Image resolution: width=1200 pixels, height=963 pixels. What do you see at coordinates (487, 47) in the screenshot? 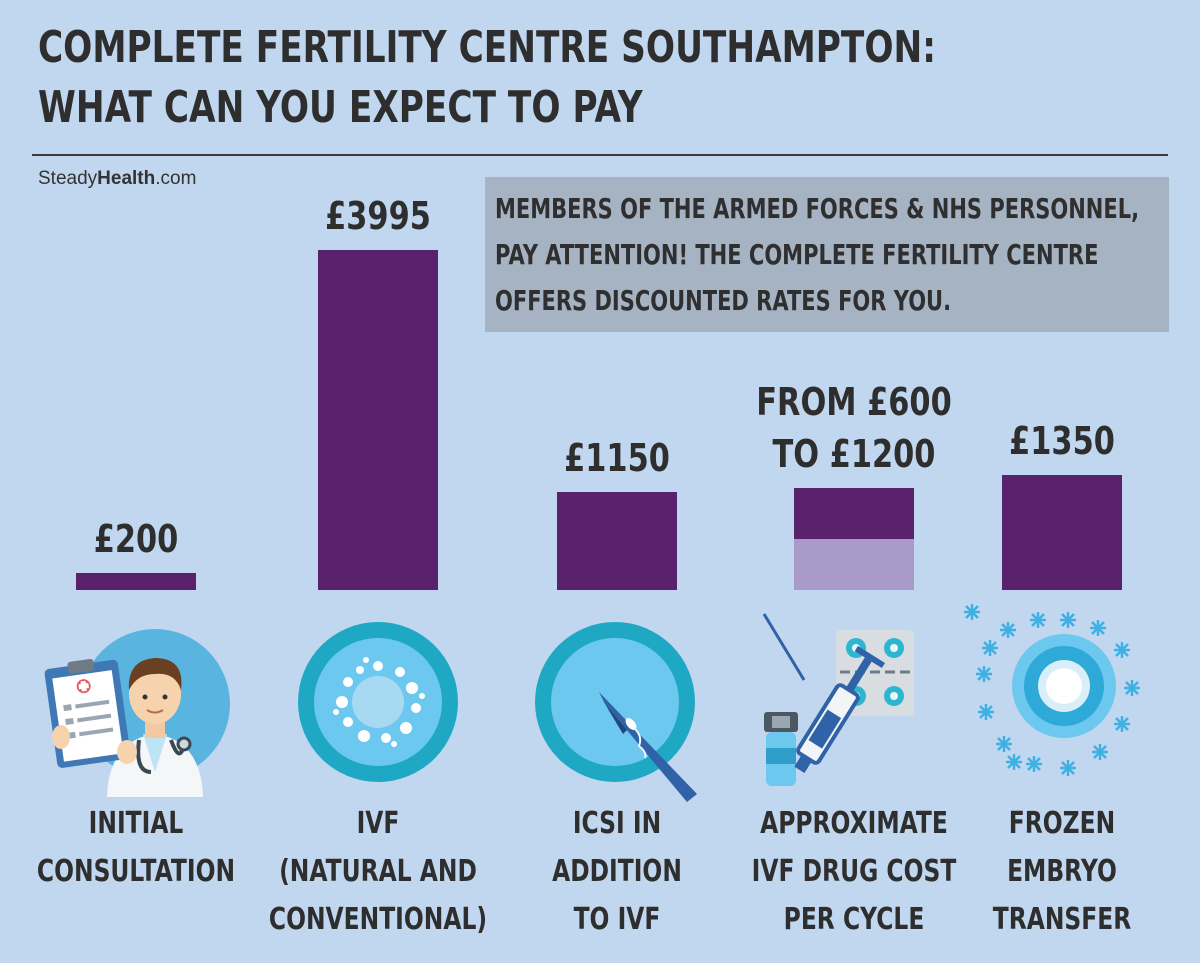
I see `title-line-1: COMPLETE FERTILITY CENTRE SOUTHAMPTON:` at bounding box center [487, 47].